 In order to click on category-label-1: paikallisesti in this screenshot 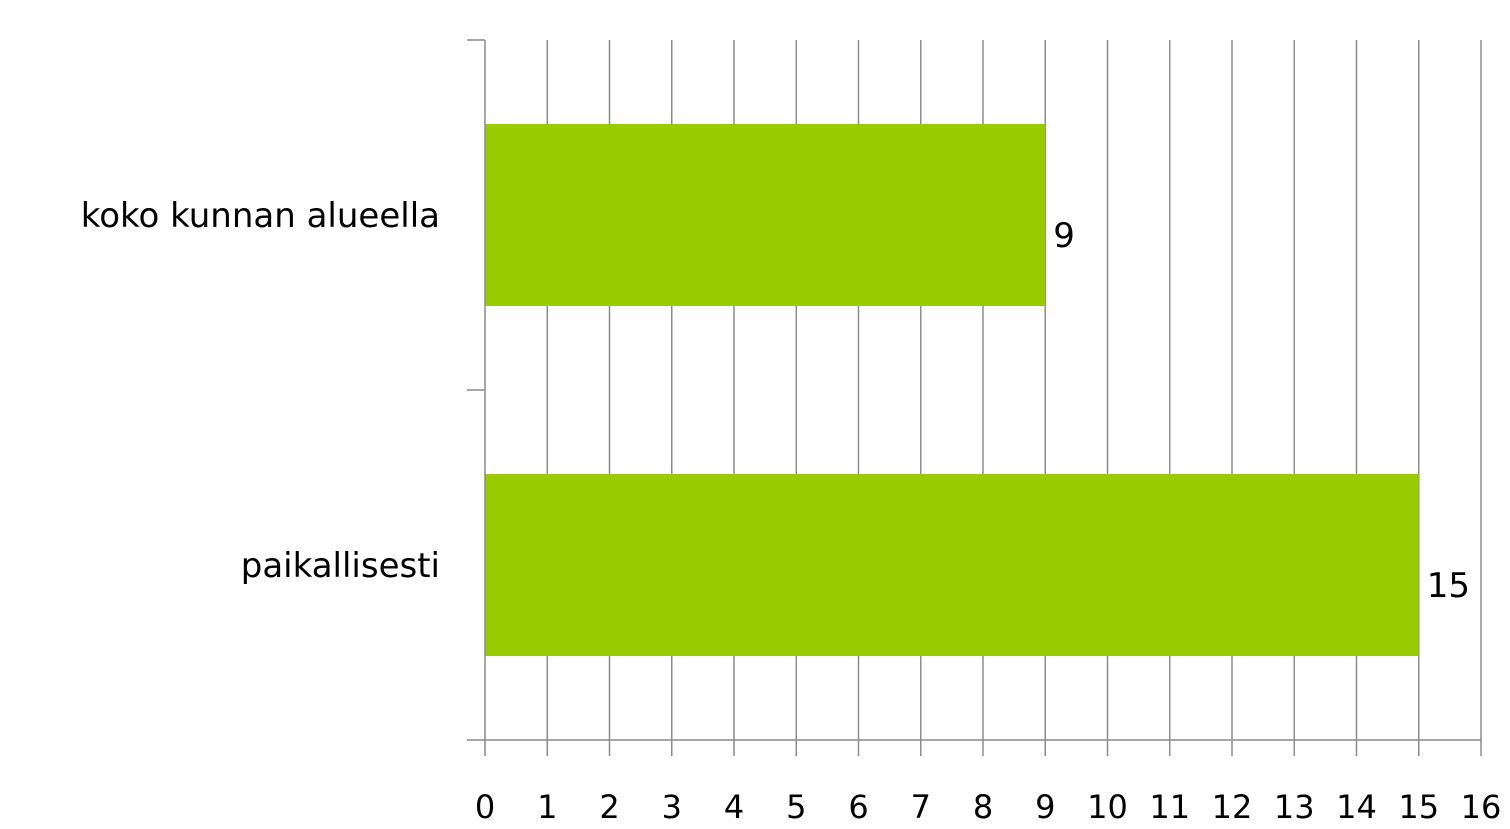, I will do `click(340, 566)`.